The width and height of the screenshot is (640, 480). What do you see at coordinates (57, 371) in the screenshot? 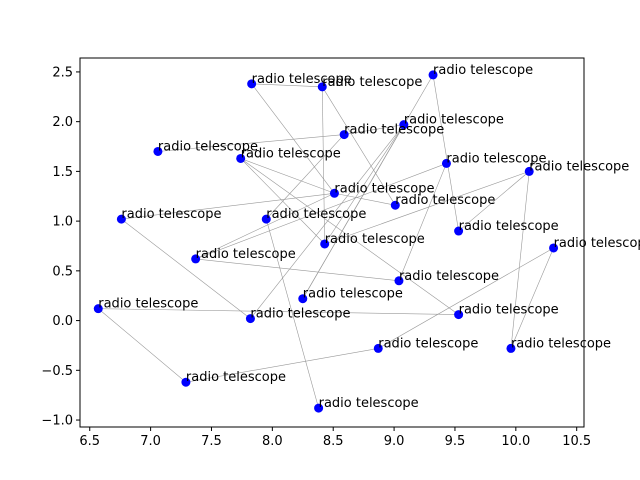
I see `y-tick-label: −0.5` at bounding box center [57, 371].